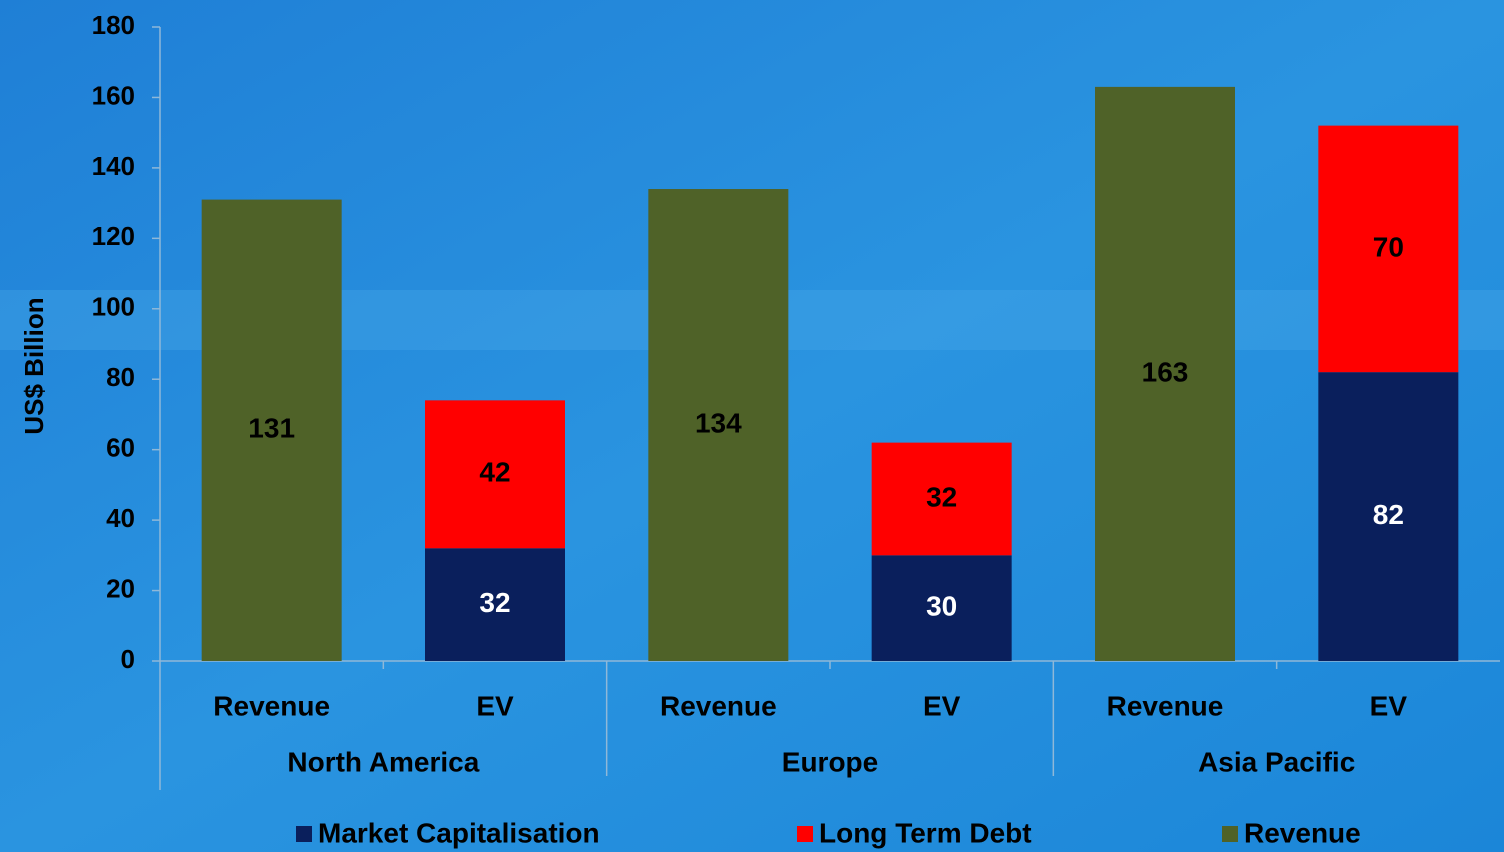 The width and height of the screenshot is (1504, 852). I want to click on y-axis-label: US$ Billion, so click(34, 365).